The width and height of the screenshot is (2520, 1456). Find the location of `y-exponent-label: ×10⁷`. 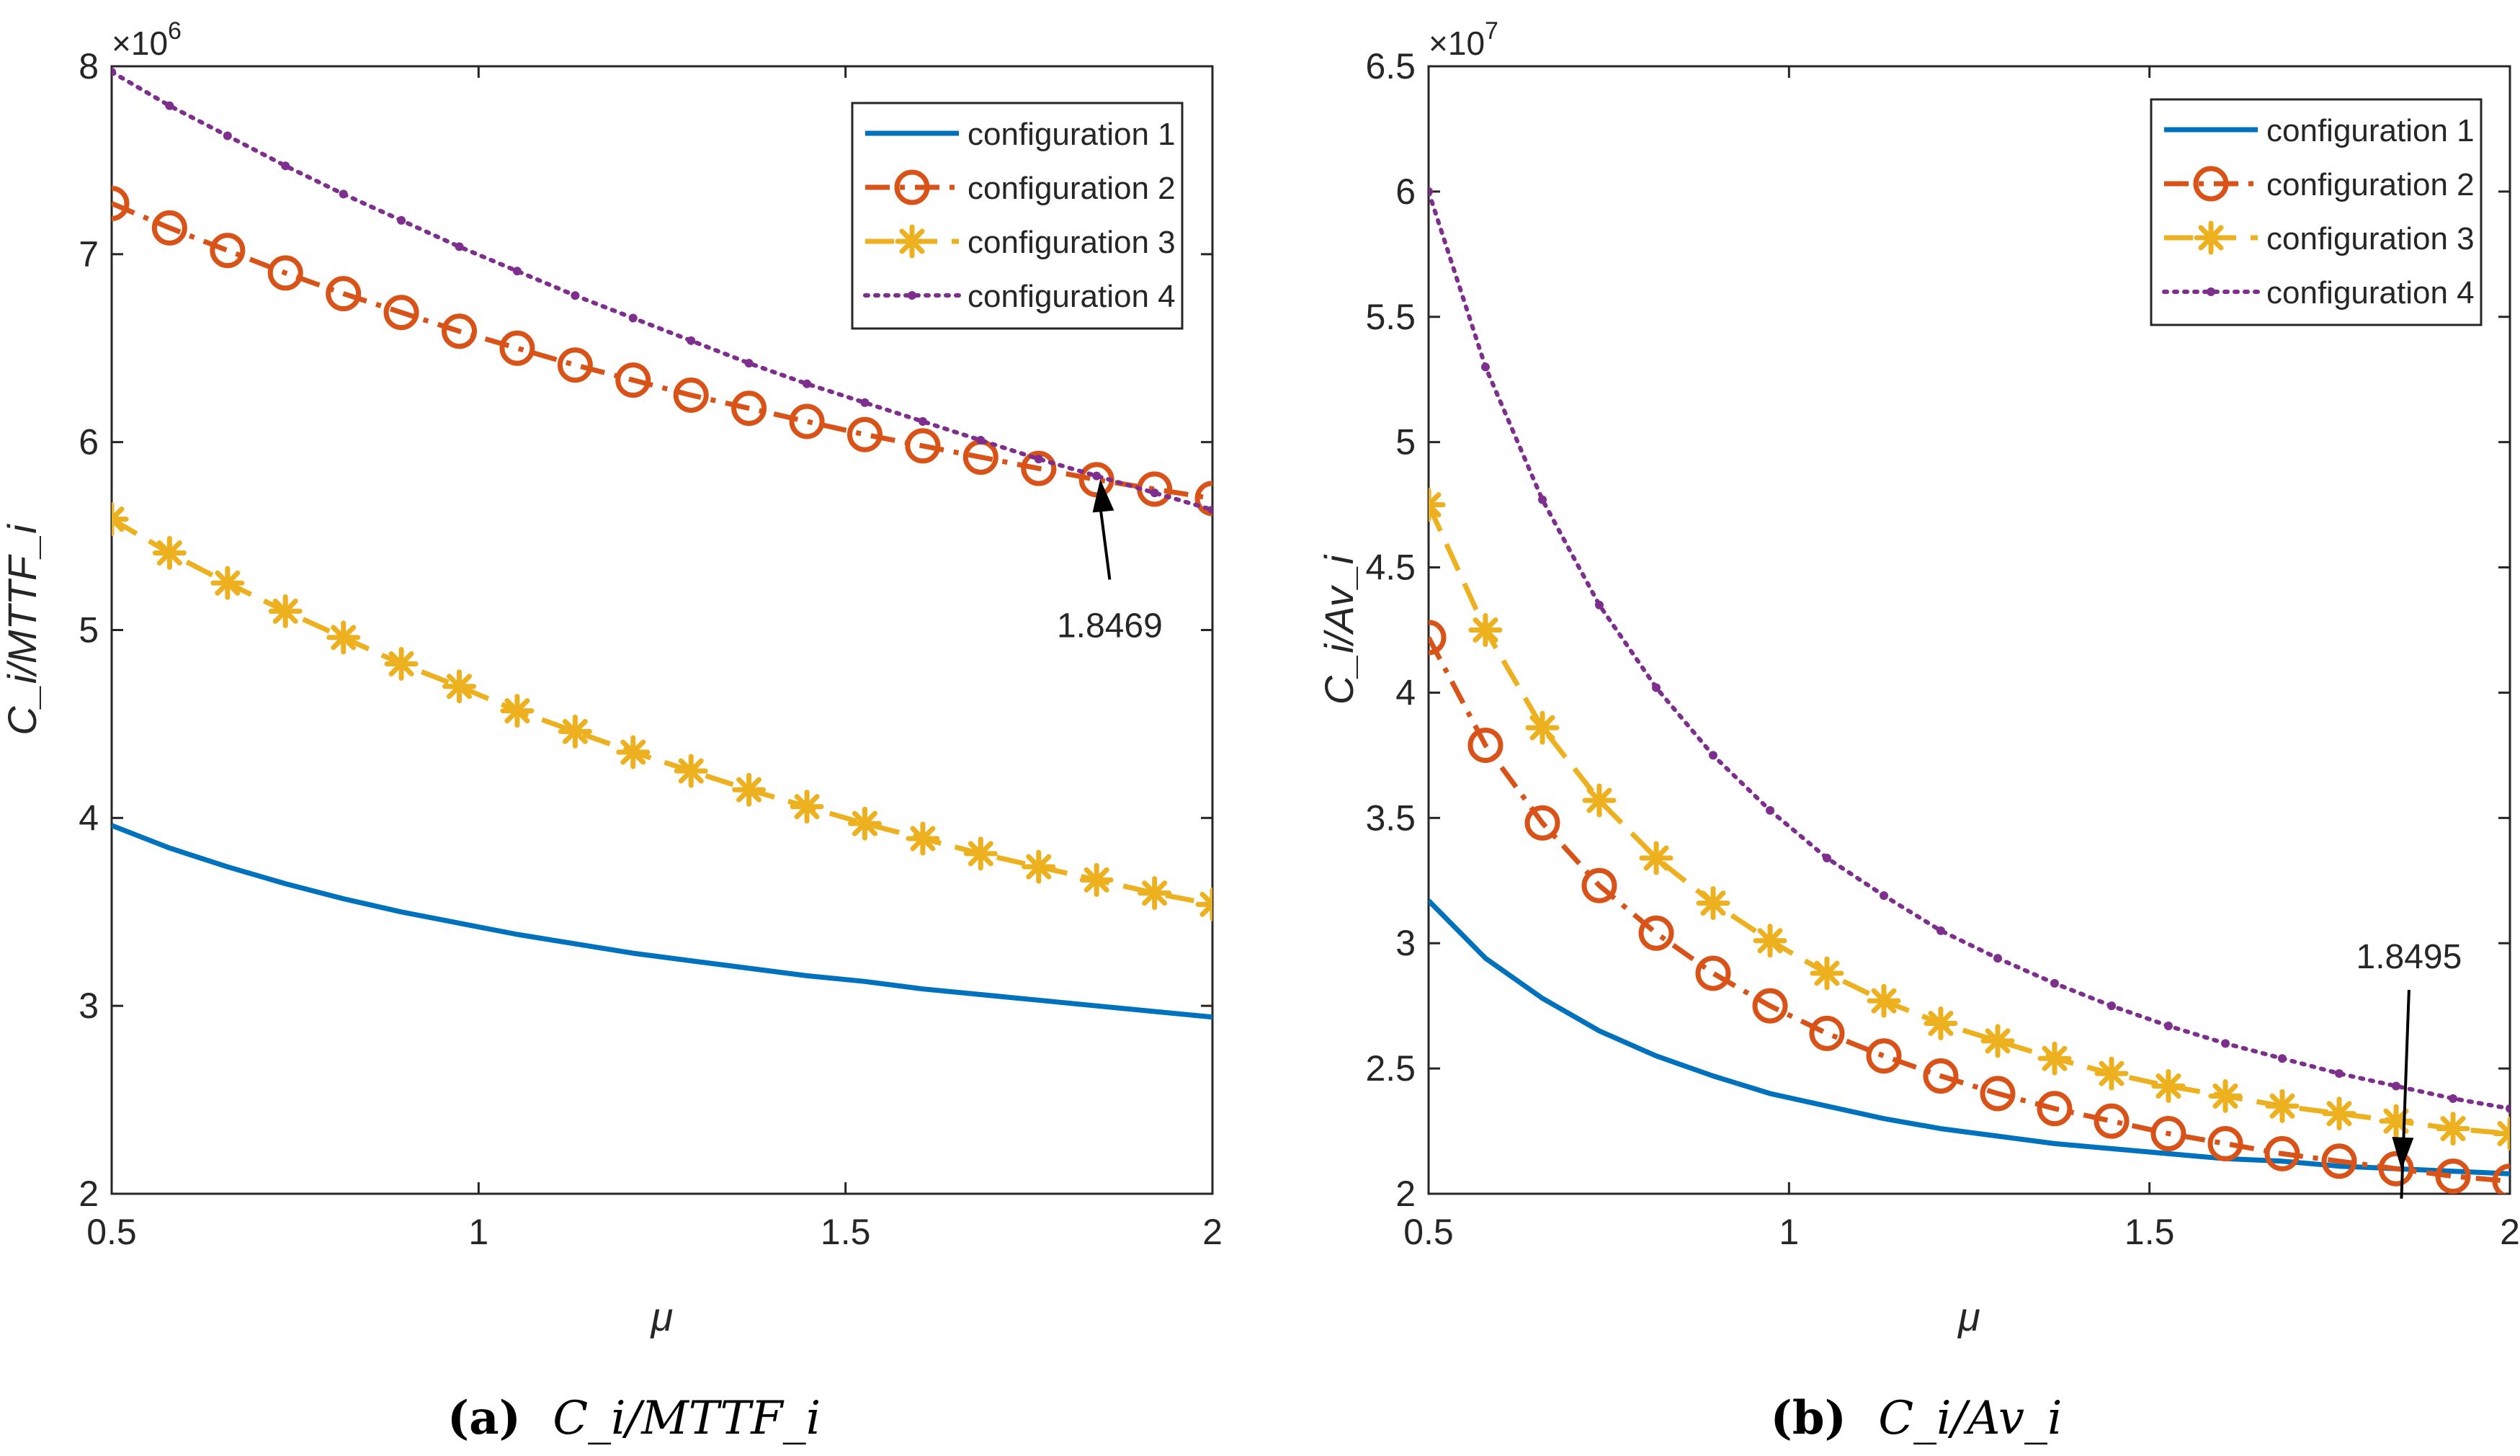

y-exponent-label: ×10⁷ is located at coordinates (1463, 39).